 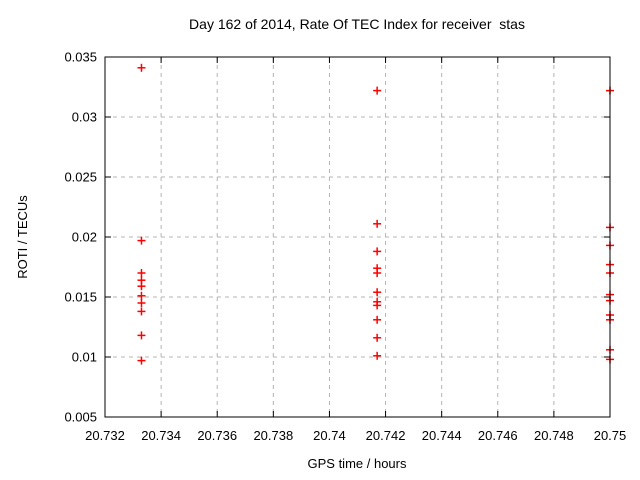 I want to click on x-tick-label: 20.744, so click(x=442, y=435).